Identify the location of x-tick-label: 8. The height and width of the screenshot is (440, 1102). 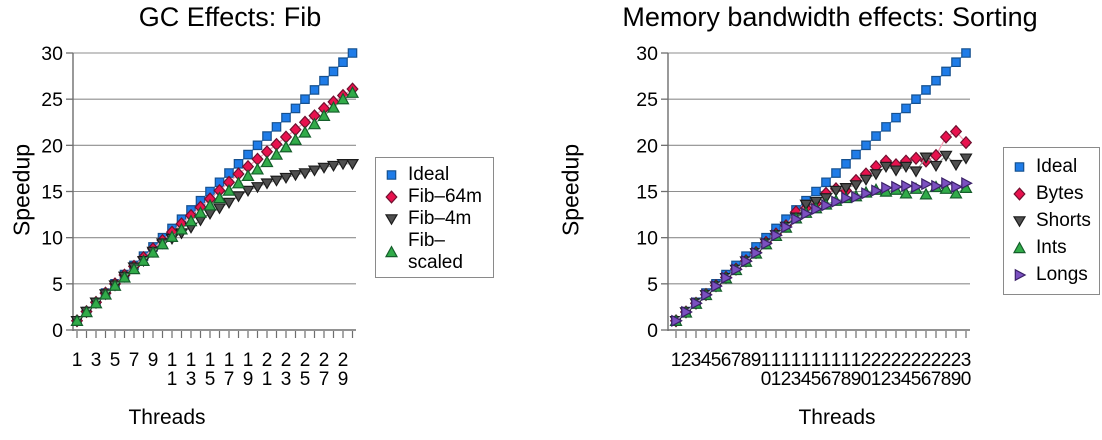
(946, 379).